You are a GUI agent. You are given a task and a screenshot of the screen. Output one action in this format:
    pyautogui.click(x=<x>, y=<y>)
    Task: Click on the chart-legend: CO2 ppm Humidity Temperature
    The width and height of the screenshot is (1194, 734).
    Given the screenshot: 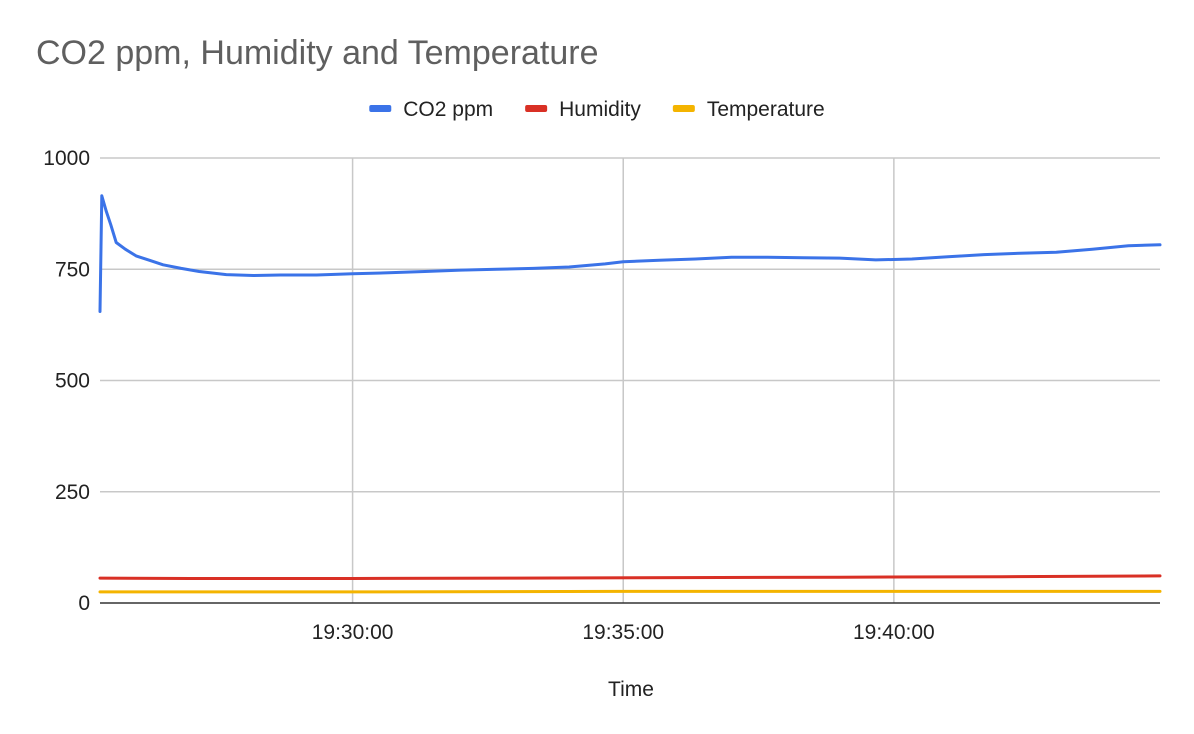 What is the action you would take?
    pyautogui.click(x=597, y=109)
    